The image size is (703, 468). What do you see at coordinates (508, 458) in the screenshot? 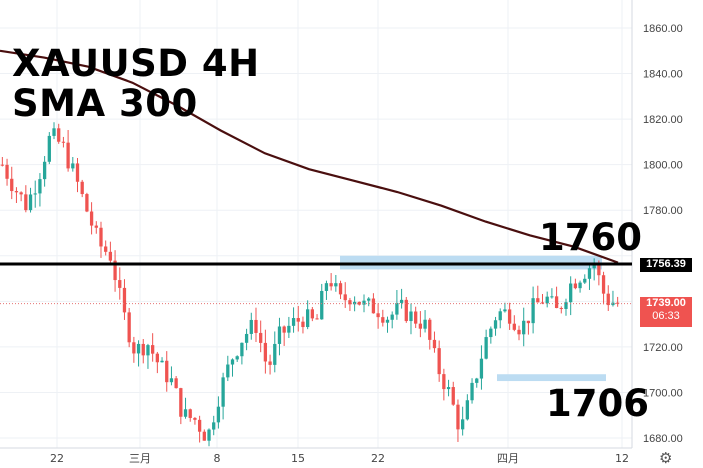
I see `x-tick-label: 四月` at bounding box center [508, 458].